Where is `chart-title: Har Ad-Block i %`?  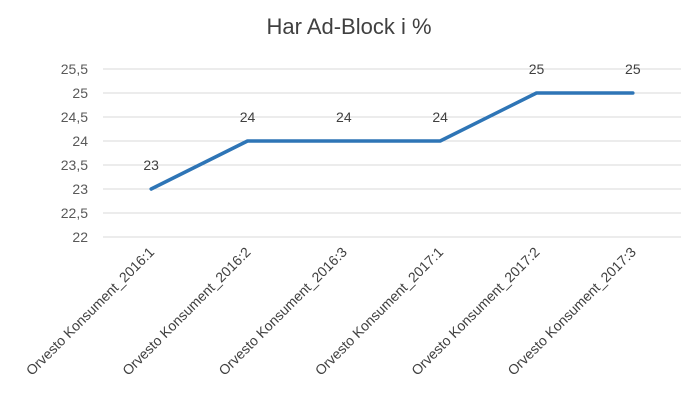
chart-title: Har Ad-Block i % is located at coordinates (349, 26).